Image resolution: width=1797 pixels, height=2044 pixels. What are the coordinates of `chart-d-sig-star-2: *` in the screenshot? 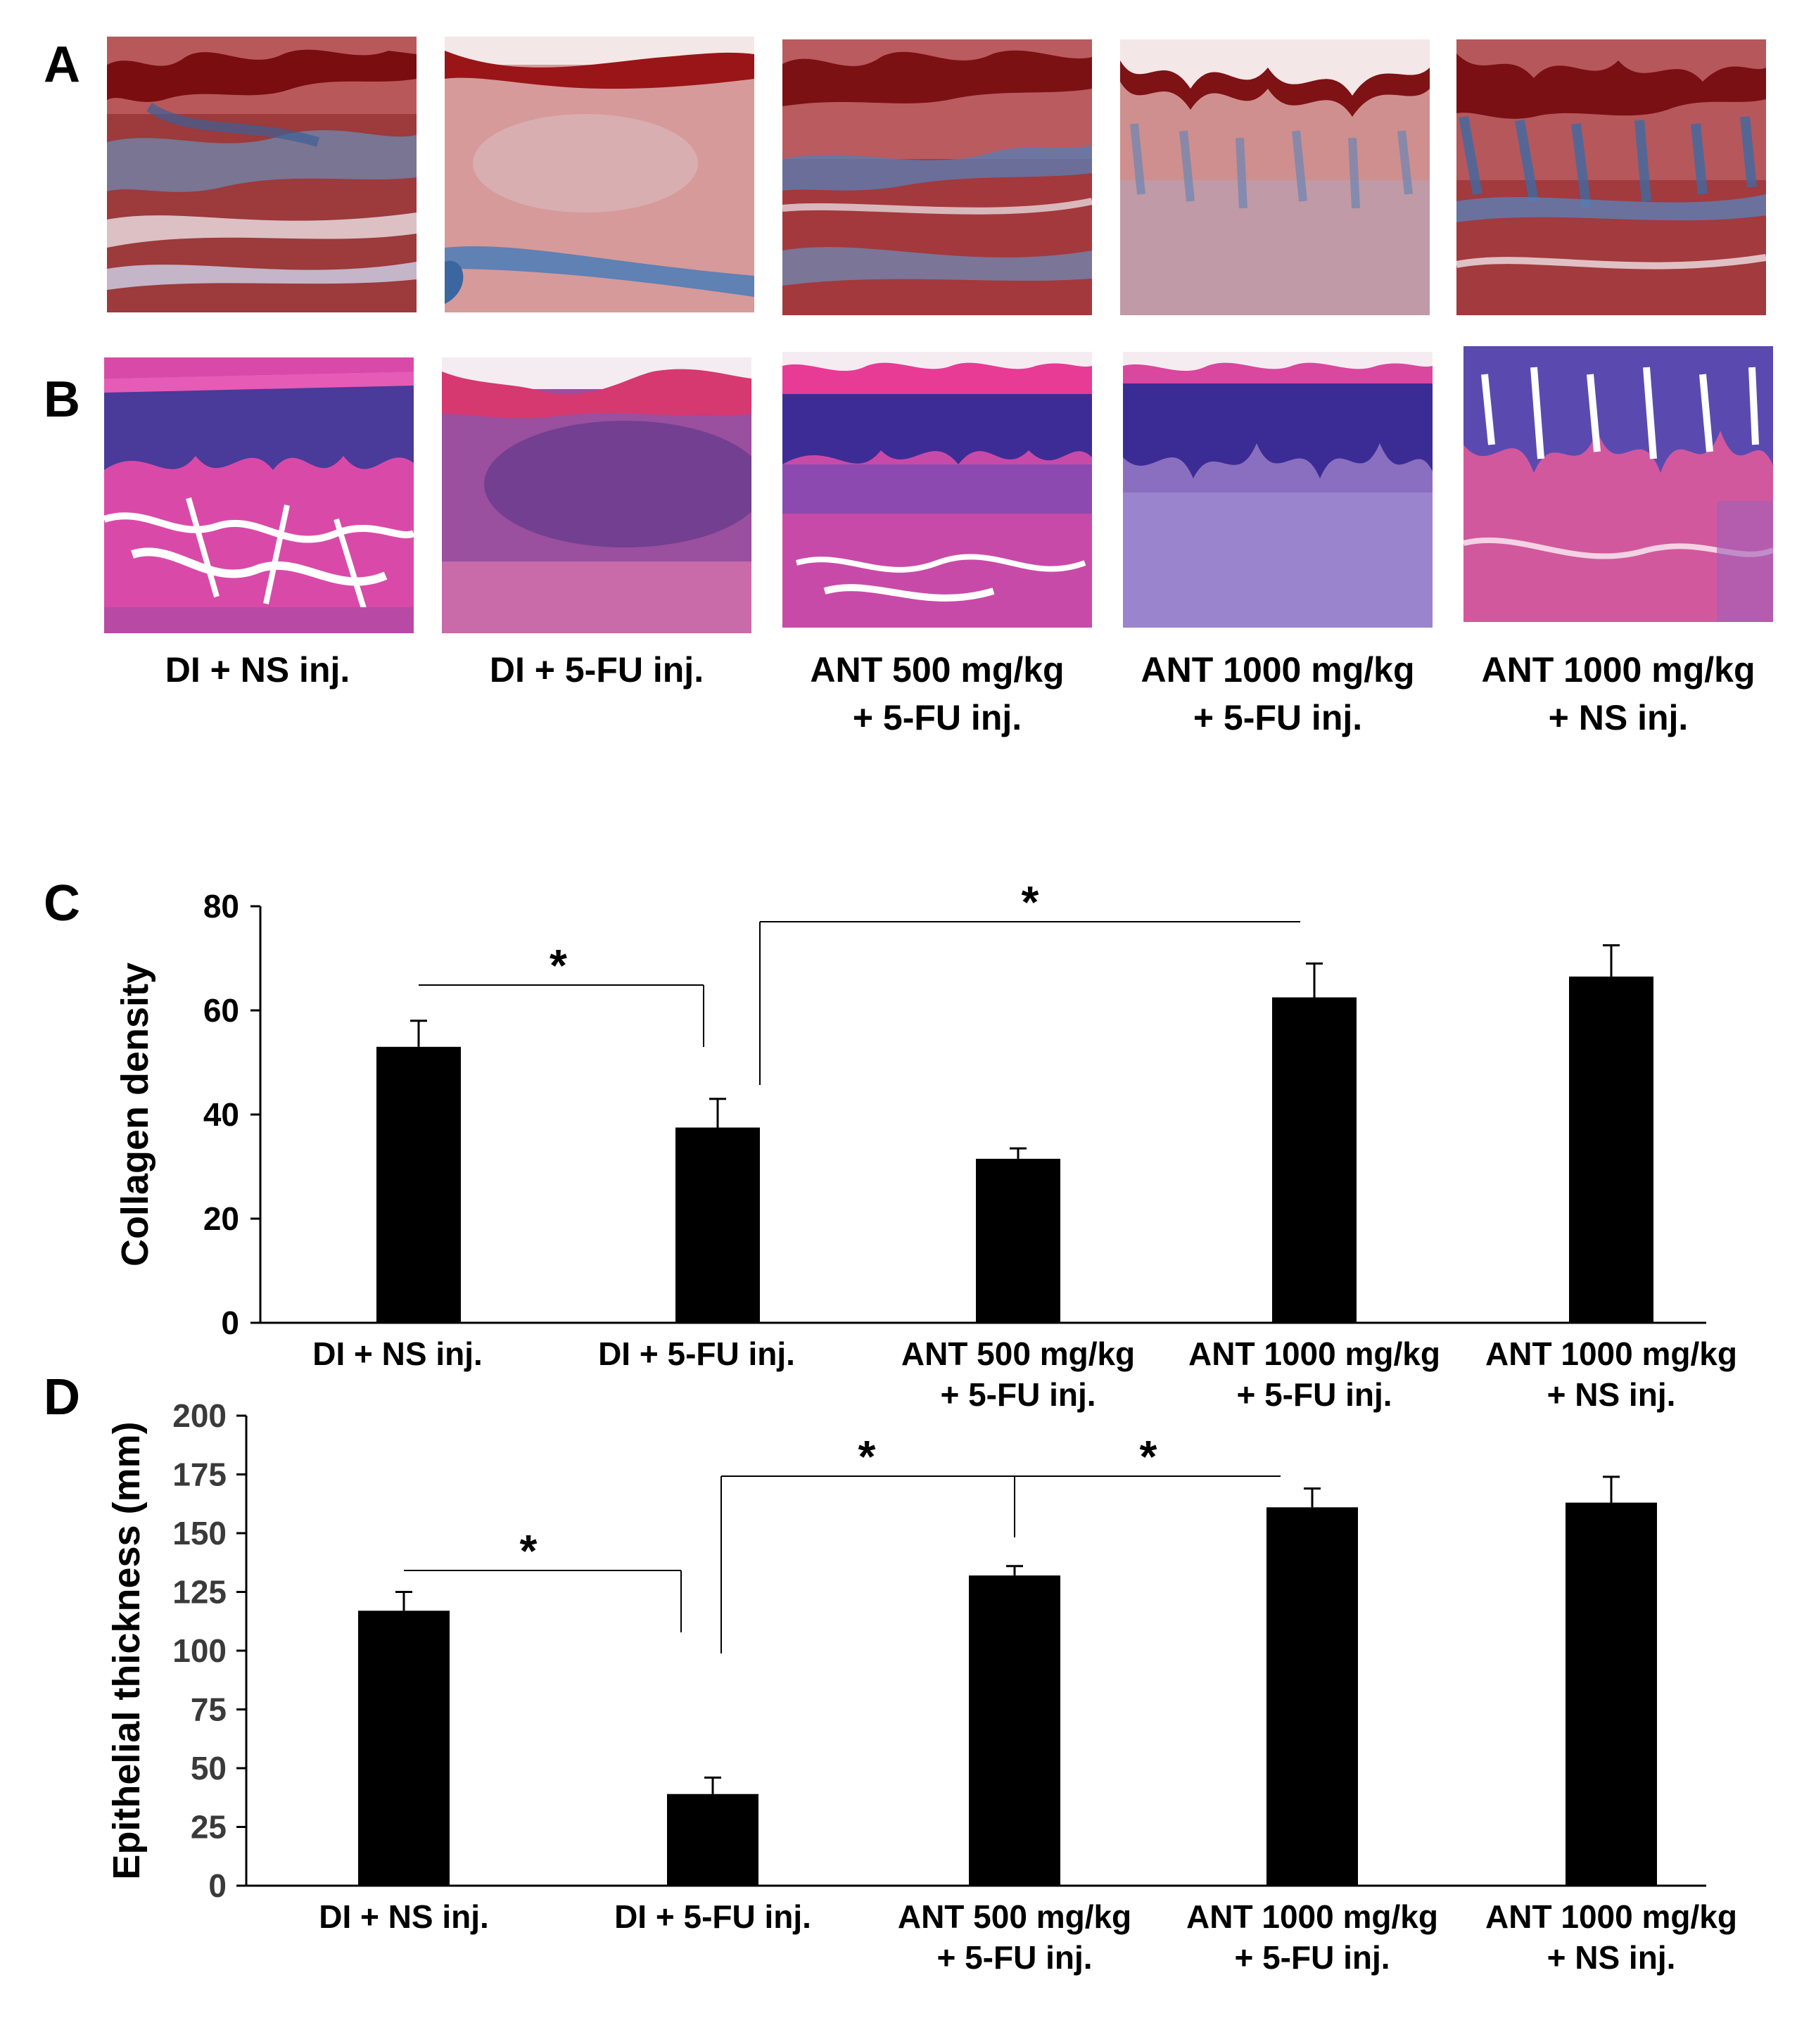 It's located at (1148, 1456).